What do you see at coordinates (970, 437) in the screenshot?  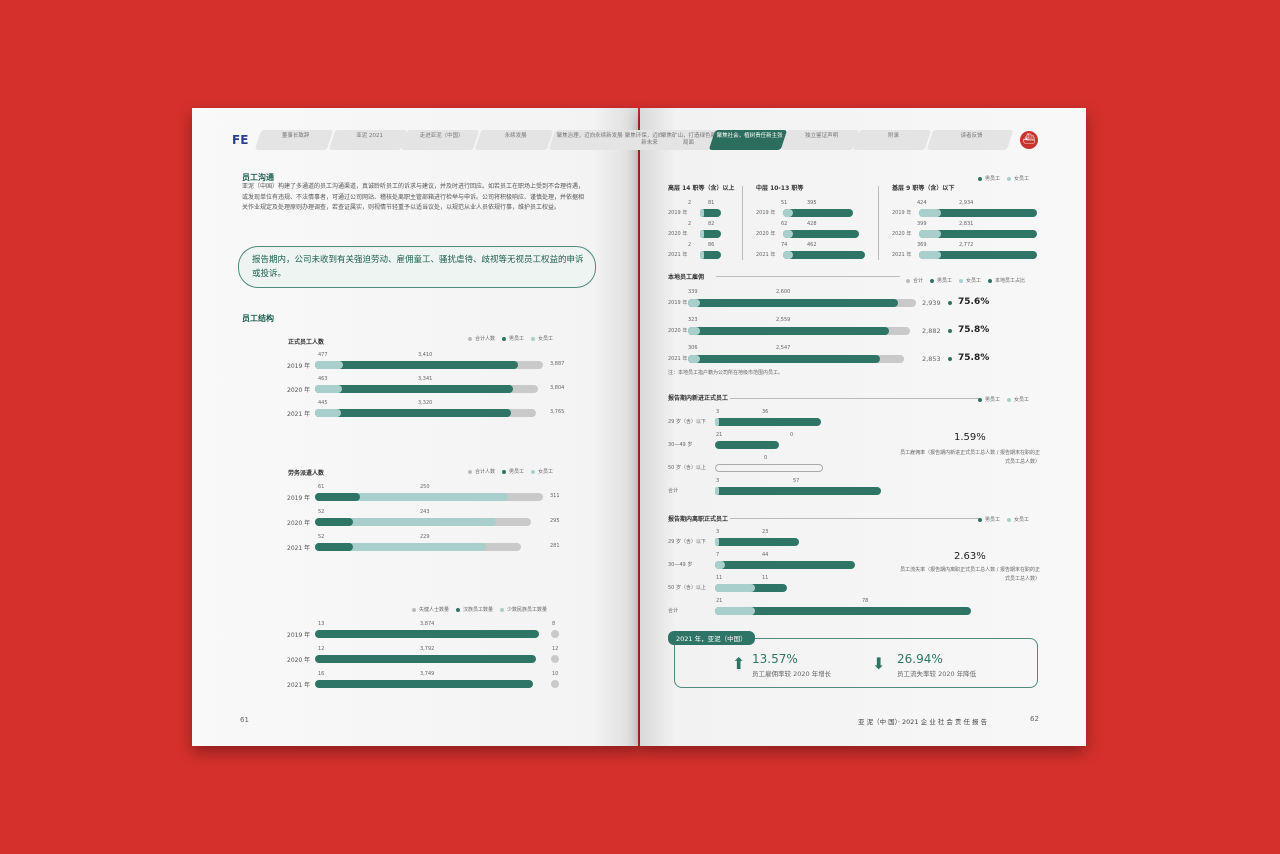 I see `hire-rate: 1.59%` at bounding box center [970, 437].